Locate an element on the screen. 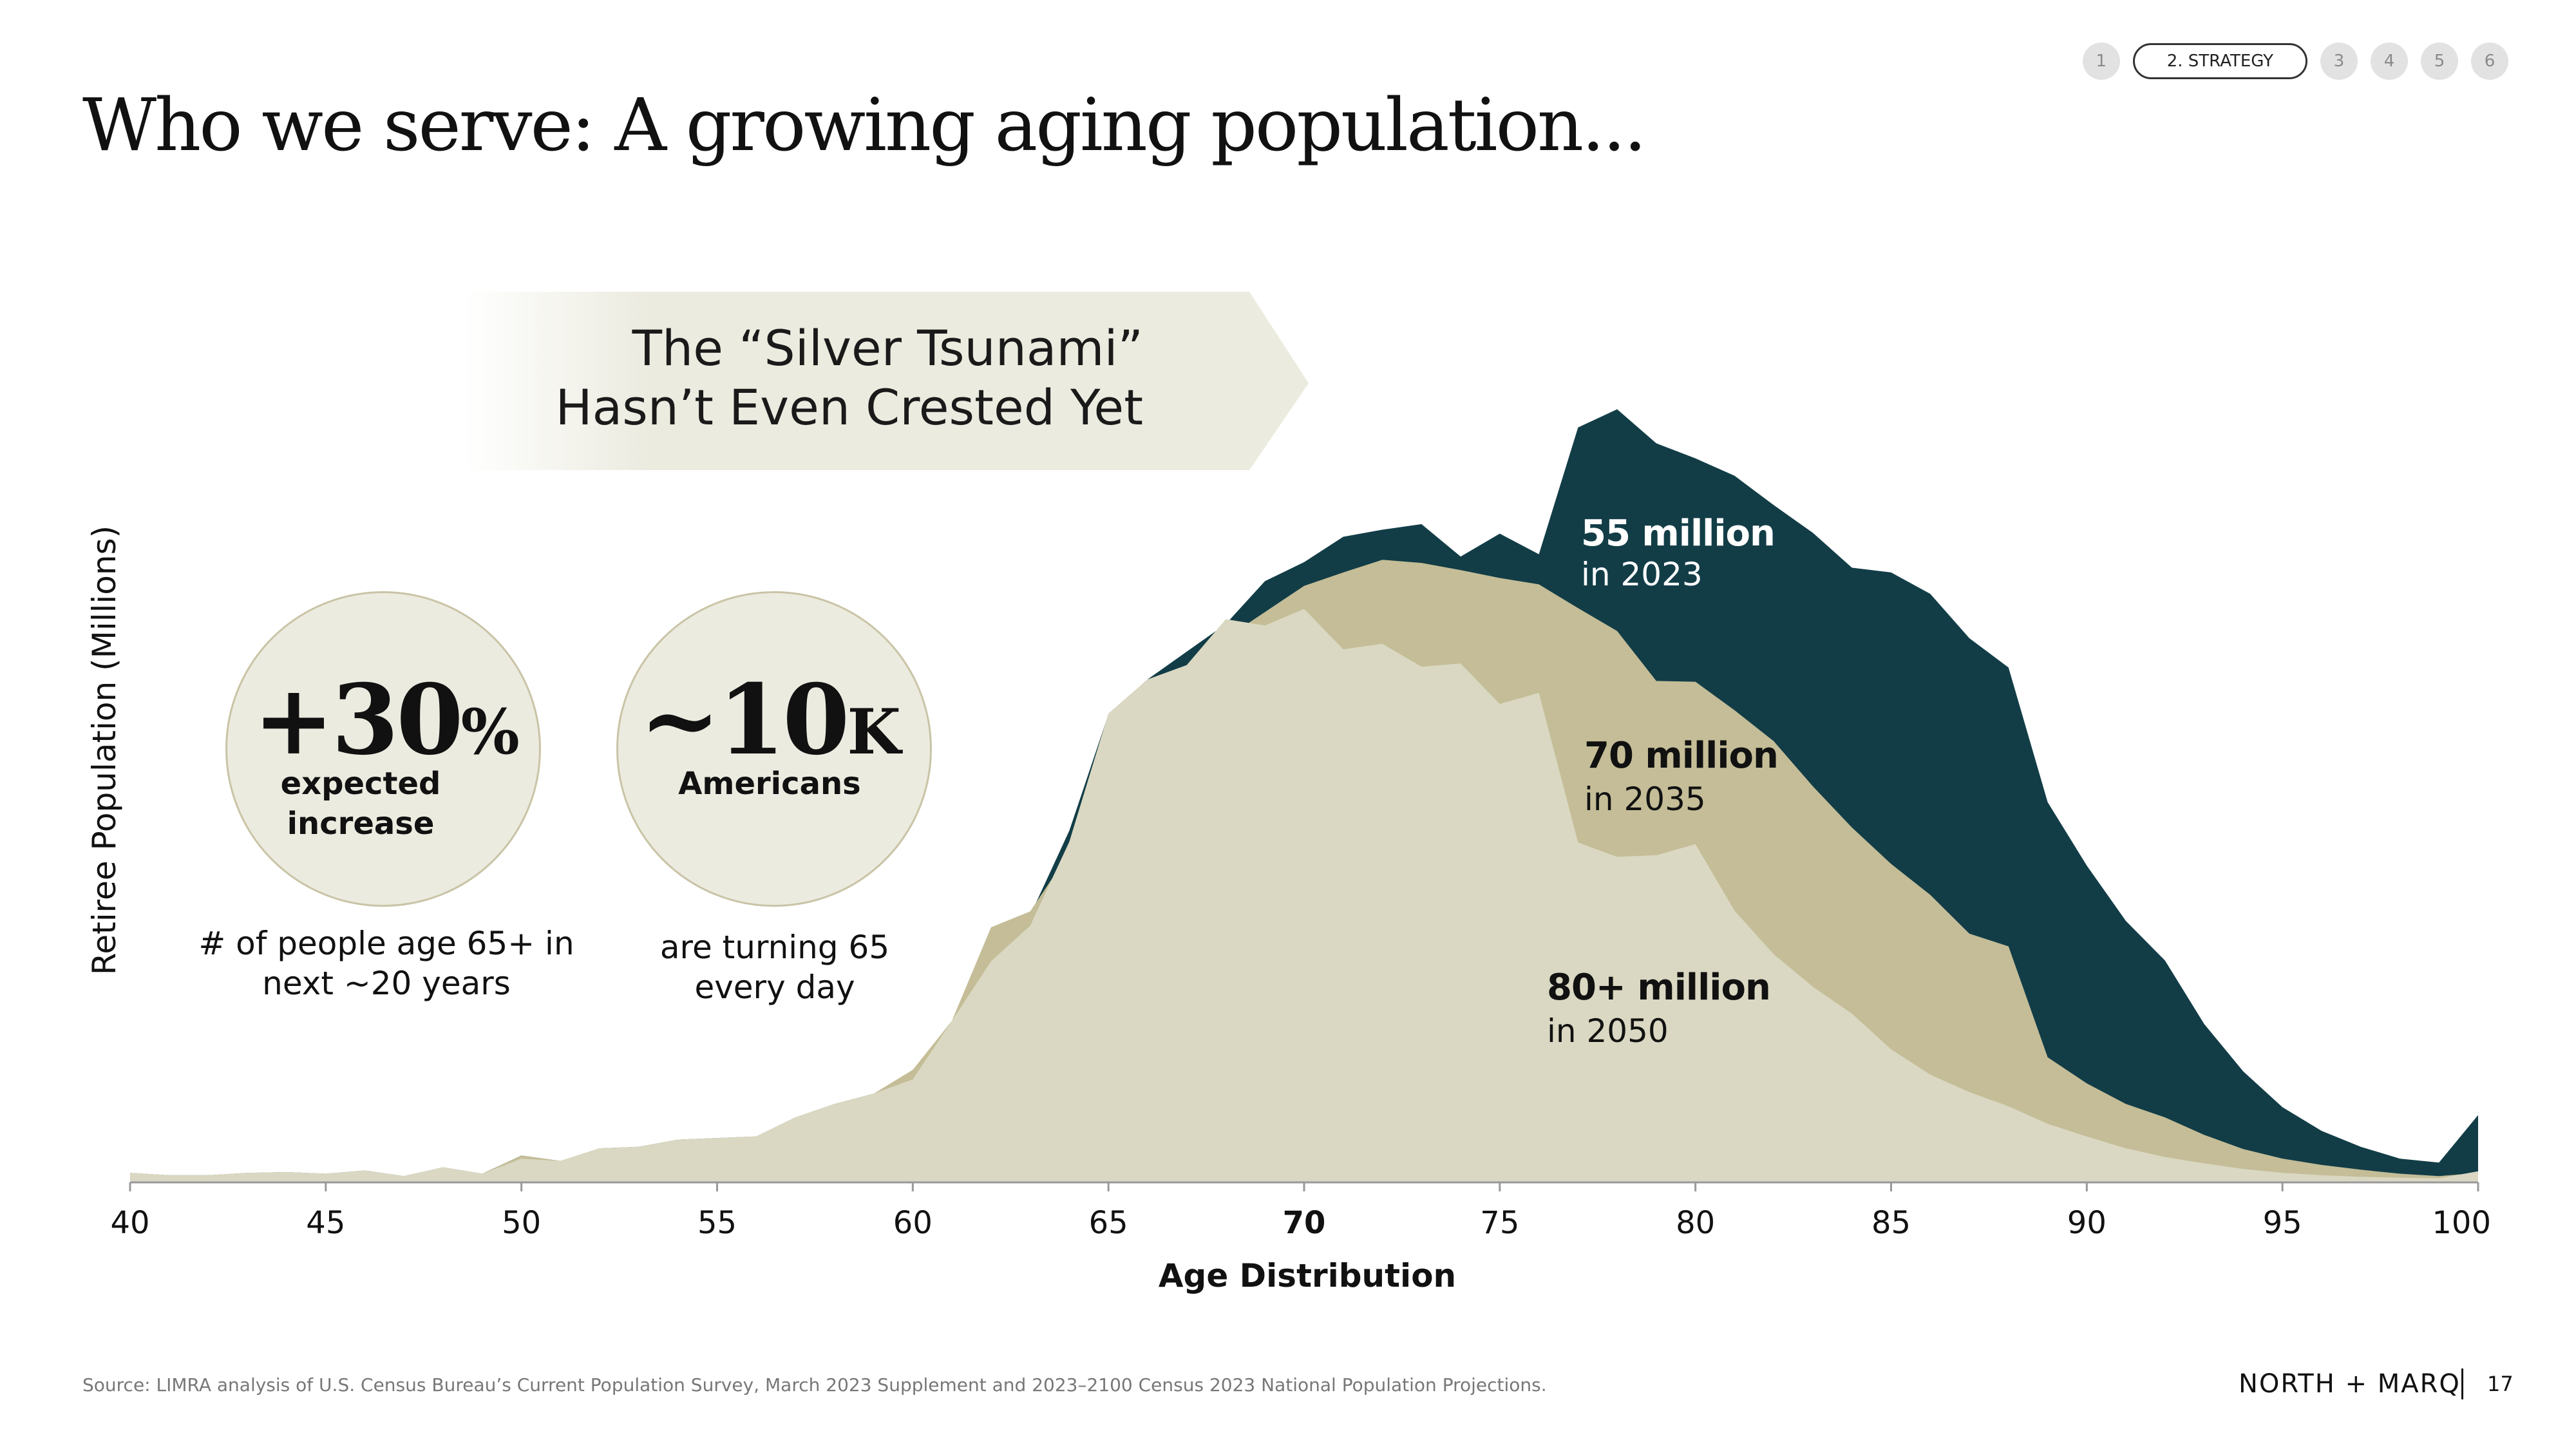 This screenshot has height=1449, width=2576. stat-value-increase-suffix: % is located at coordinates (490, 732).